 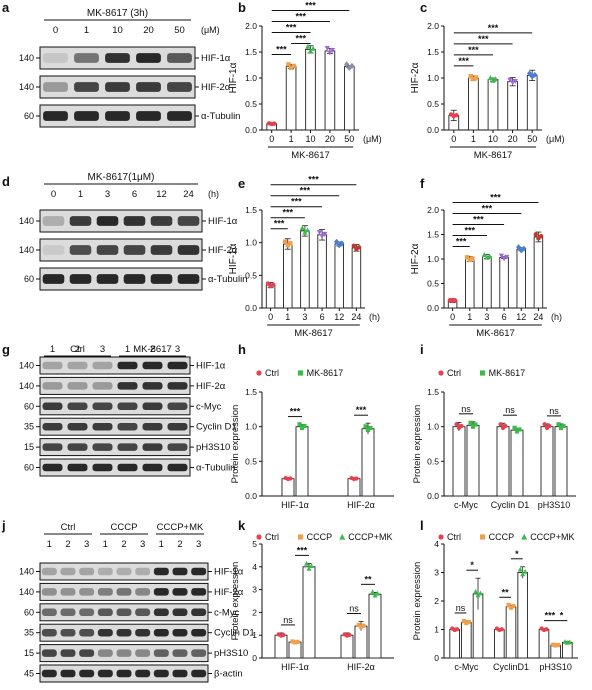 I want to click on x-tick-label: c-Myc, so click(x=466, y=667).